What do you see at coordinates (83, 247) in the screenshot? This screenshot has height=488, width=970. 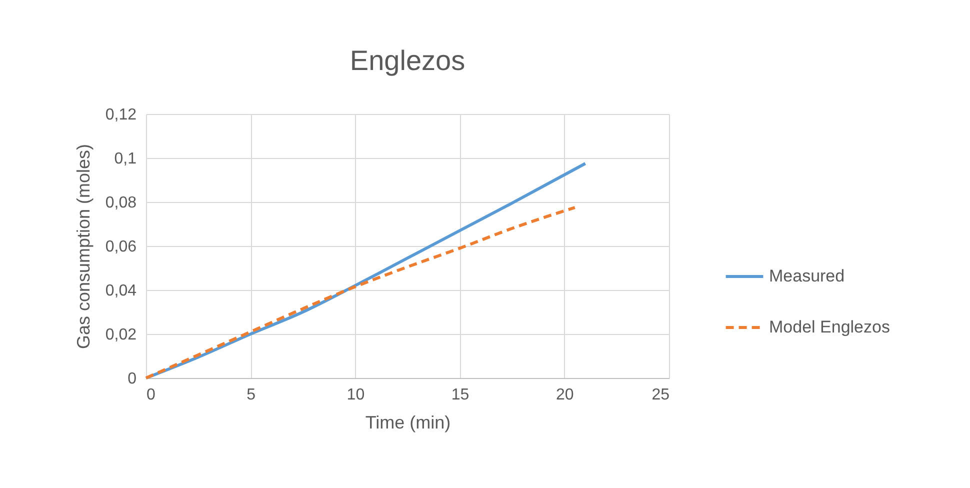 I see `y-axis-title: Gas consumption (moles)` at bounding box center [83, 247].